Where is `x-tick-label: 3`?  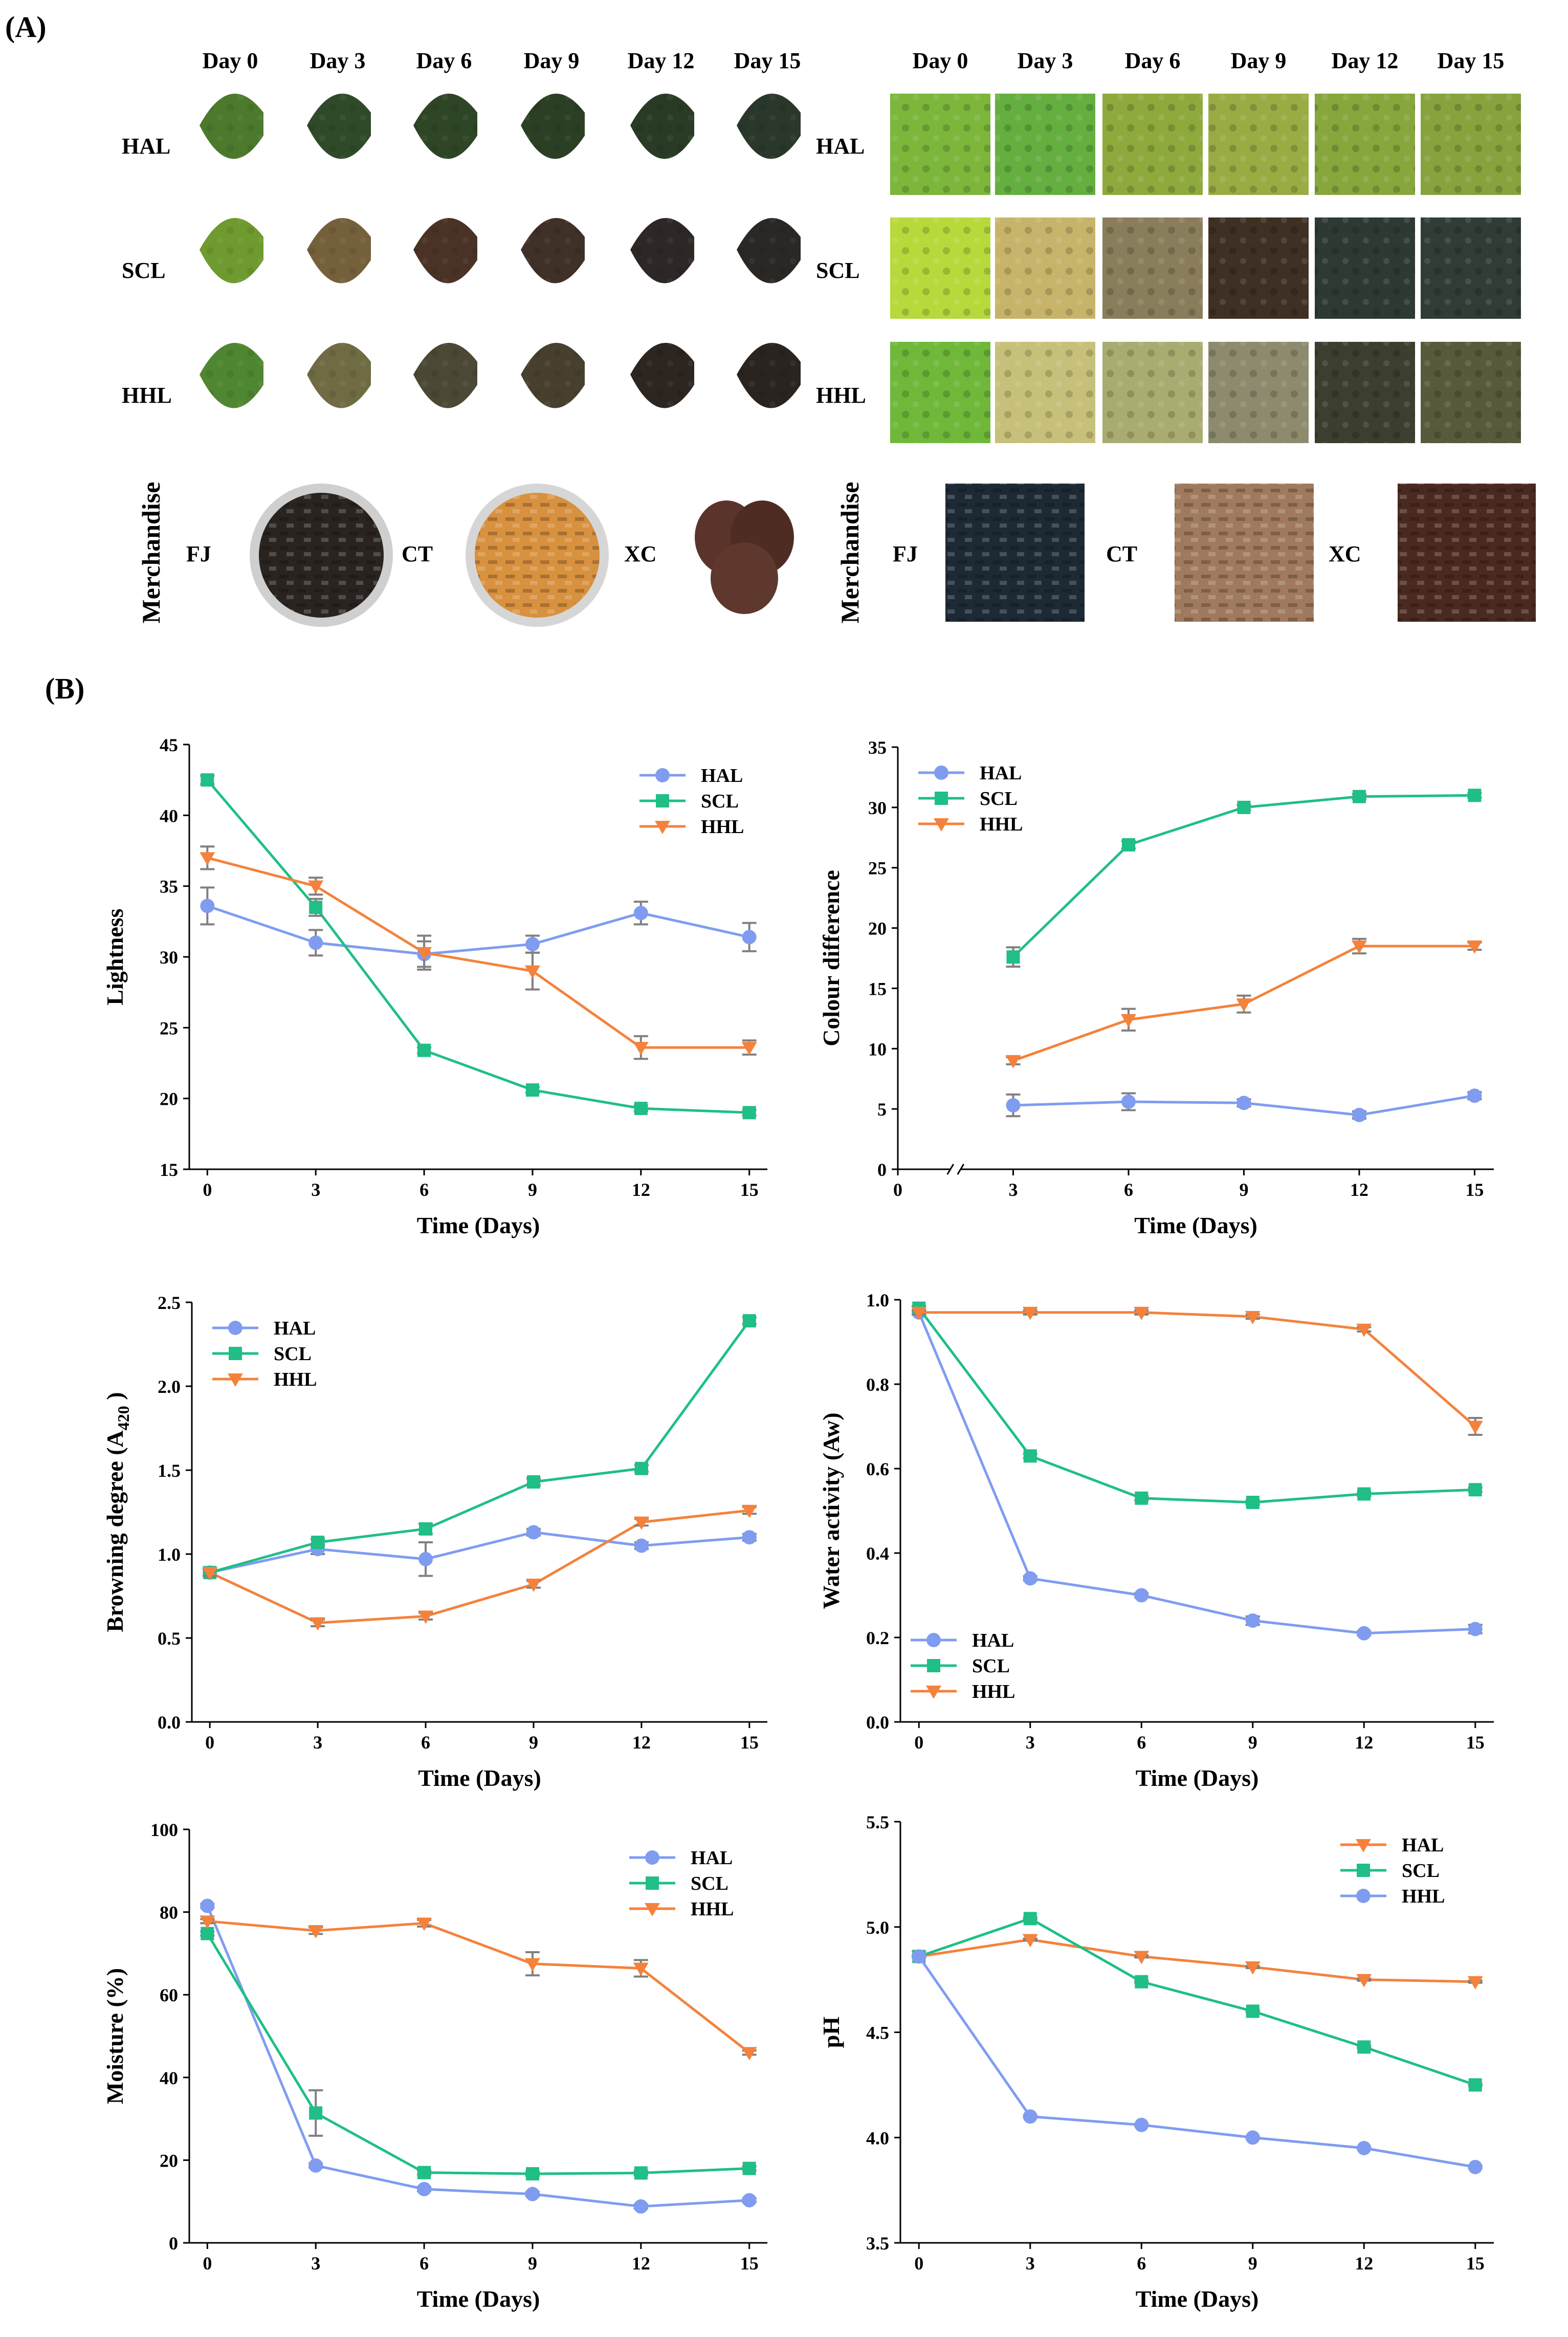
x-tick-label: 3 is located at coordinates (1013, 1190).